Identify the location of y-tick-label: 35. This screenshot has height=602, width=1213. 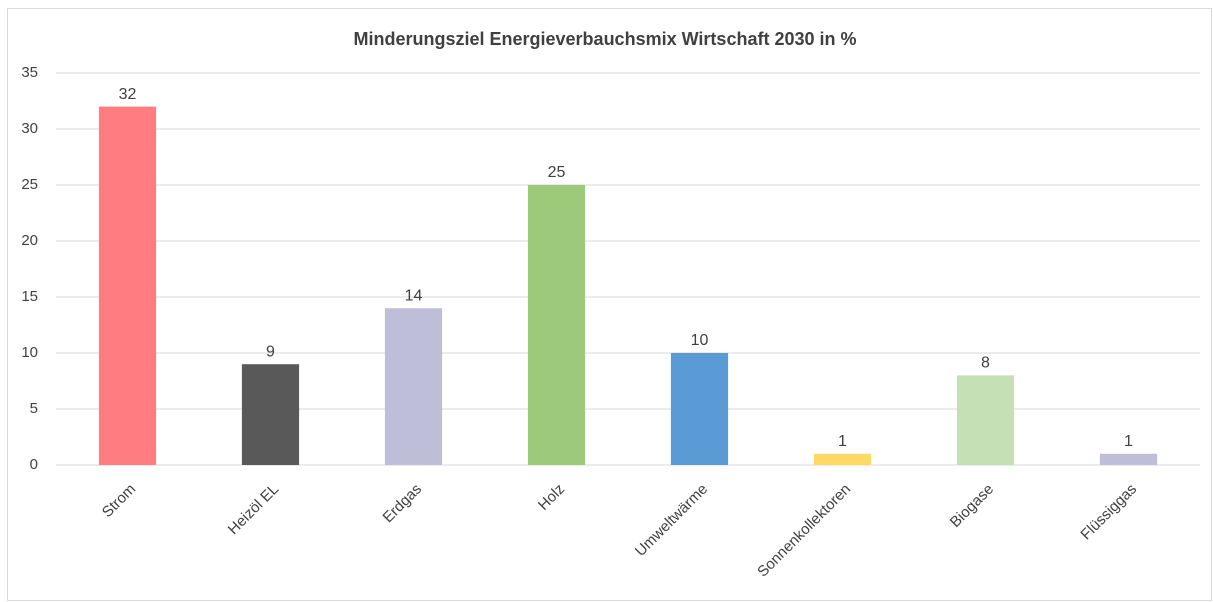
(29, 72).